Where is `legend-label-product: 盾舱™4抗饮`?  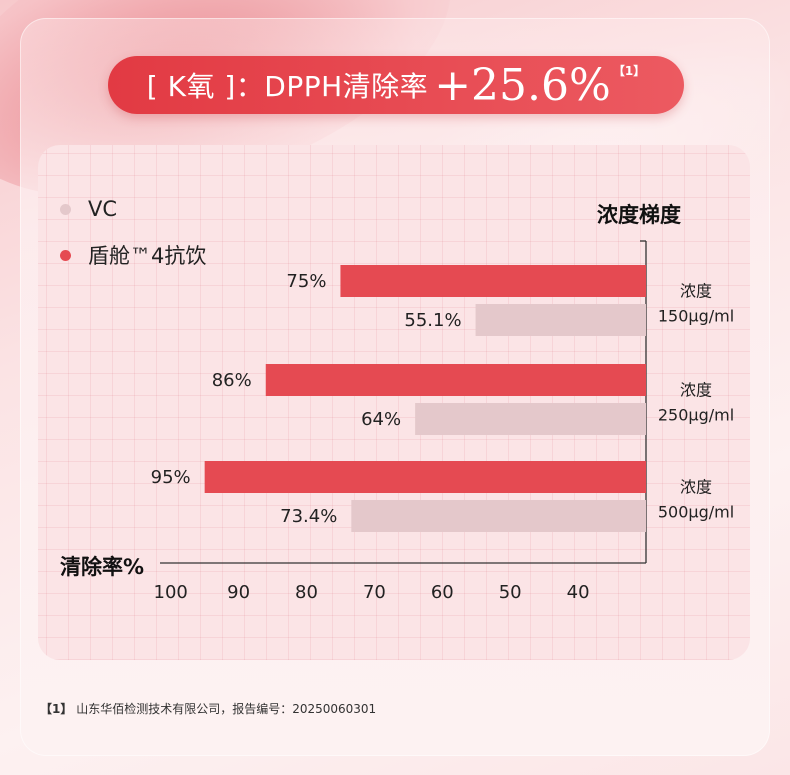 legend-label-product: 盾舱™4抗饮 is located at coordinates (147, 256).